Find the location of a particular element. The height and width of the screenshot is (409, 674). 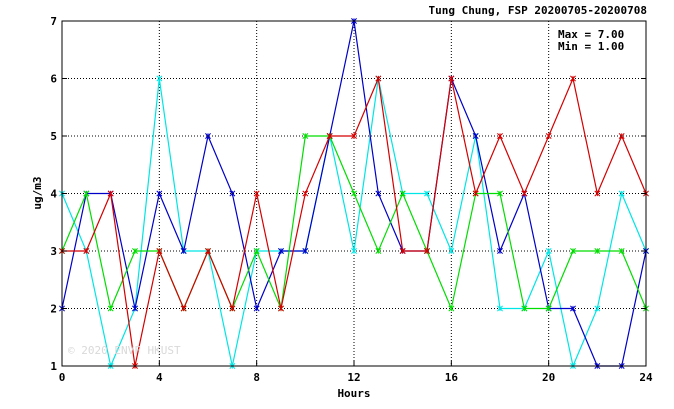

x-tick-label: 16 is located at coordinates (452, 377).